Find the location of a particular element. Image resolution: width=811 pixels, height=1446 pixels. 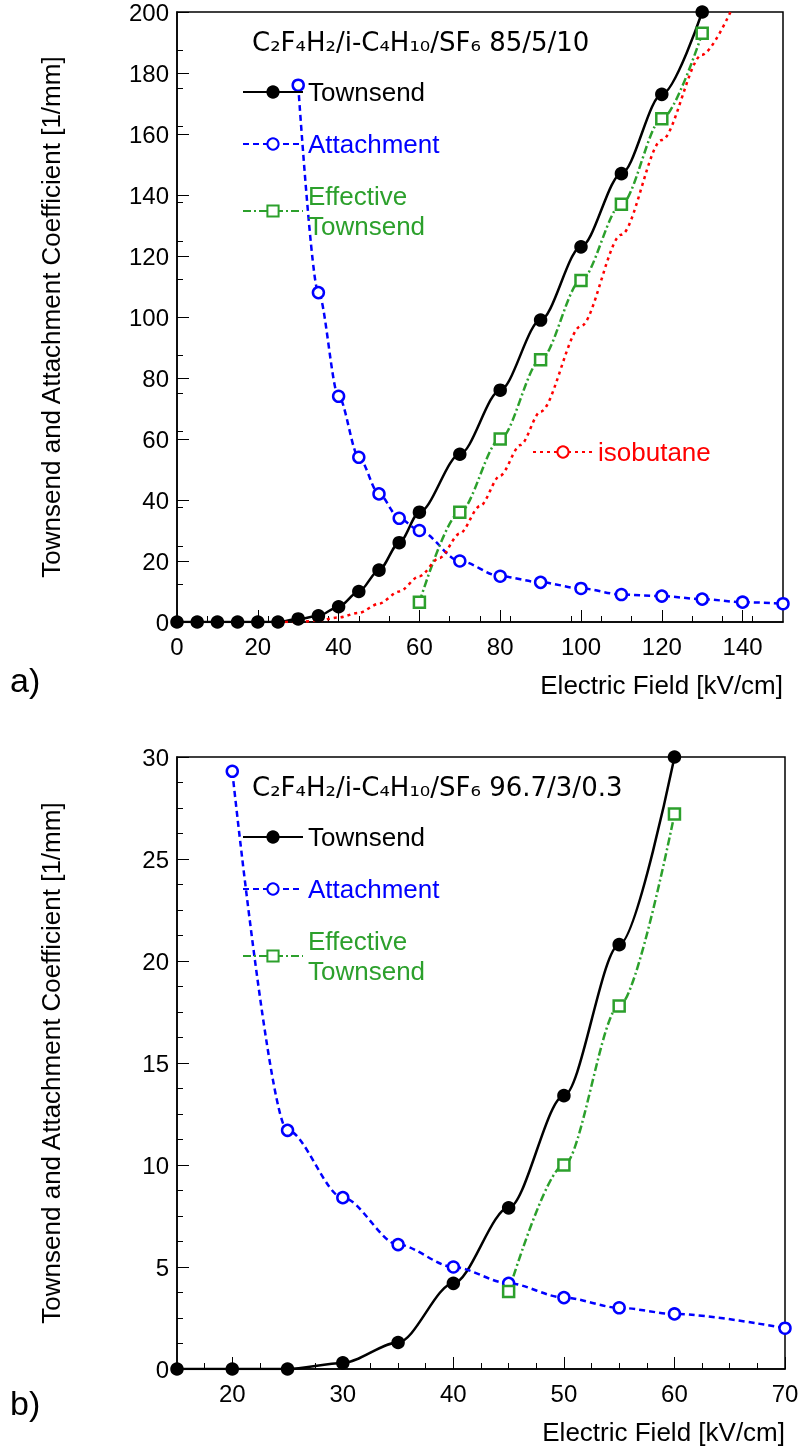

x-tick-label: 120 is located at coordinates (661, 646).